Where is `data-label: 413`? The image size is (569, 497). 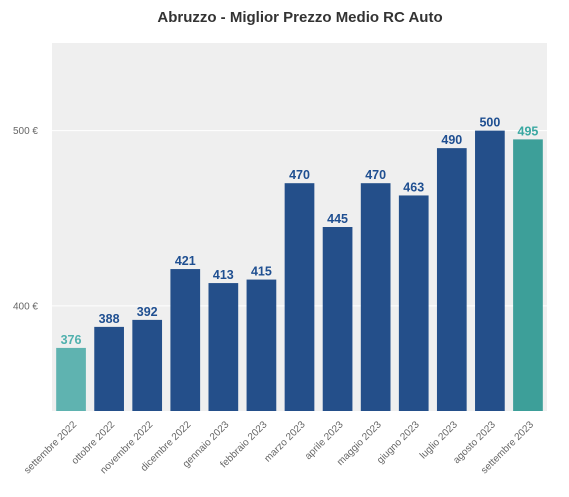 data-label: 413 is located at coordinates (223, 275).